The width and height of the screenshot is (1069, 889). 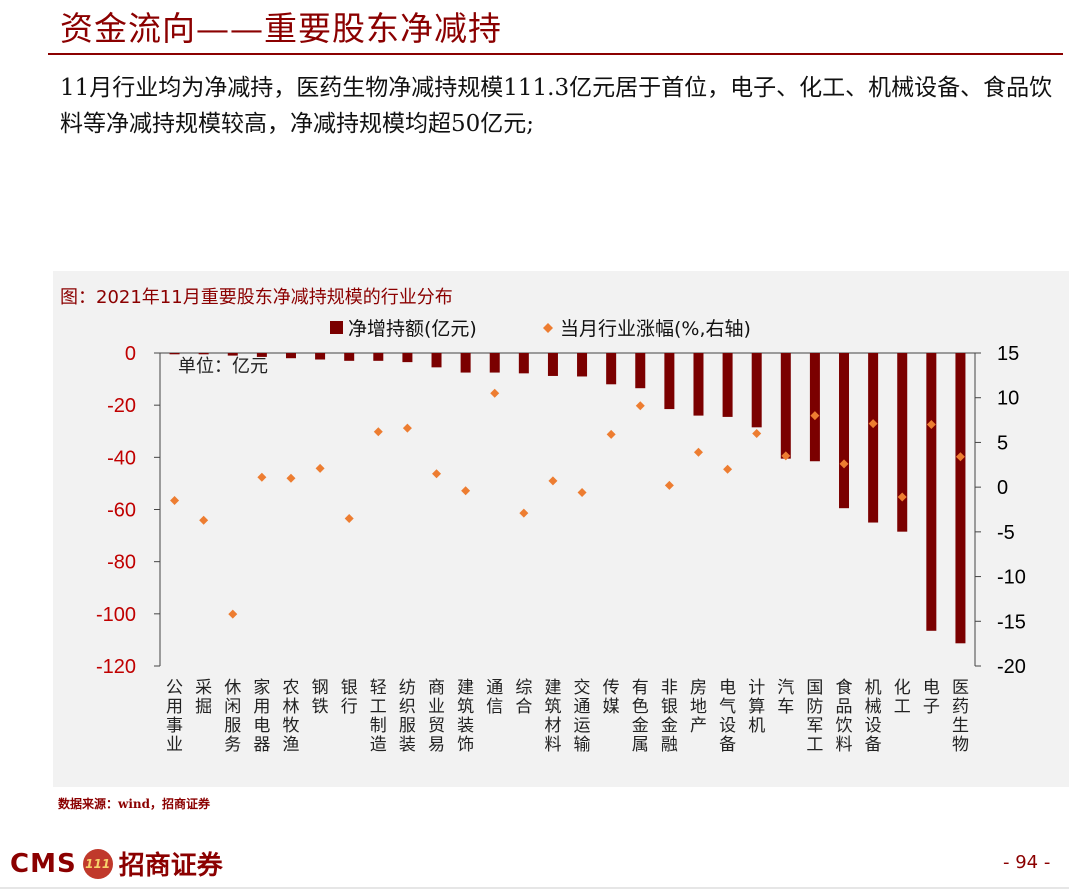 I want to click on category-label: 国防军工, so click(x=814, y=716).